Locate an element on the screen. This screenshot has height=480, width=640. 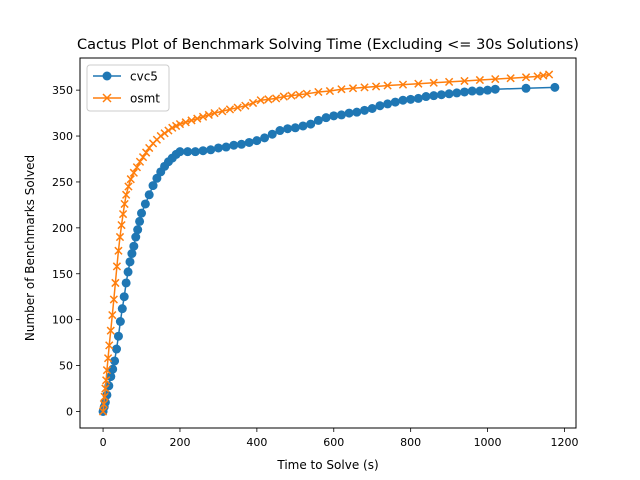
legend: cvc5 osmt is located at coordinates (128, 88).